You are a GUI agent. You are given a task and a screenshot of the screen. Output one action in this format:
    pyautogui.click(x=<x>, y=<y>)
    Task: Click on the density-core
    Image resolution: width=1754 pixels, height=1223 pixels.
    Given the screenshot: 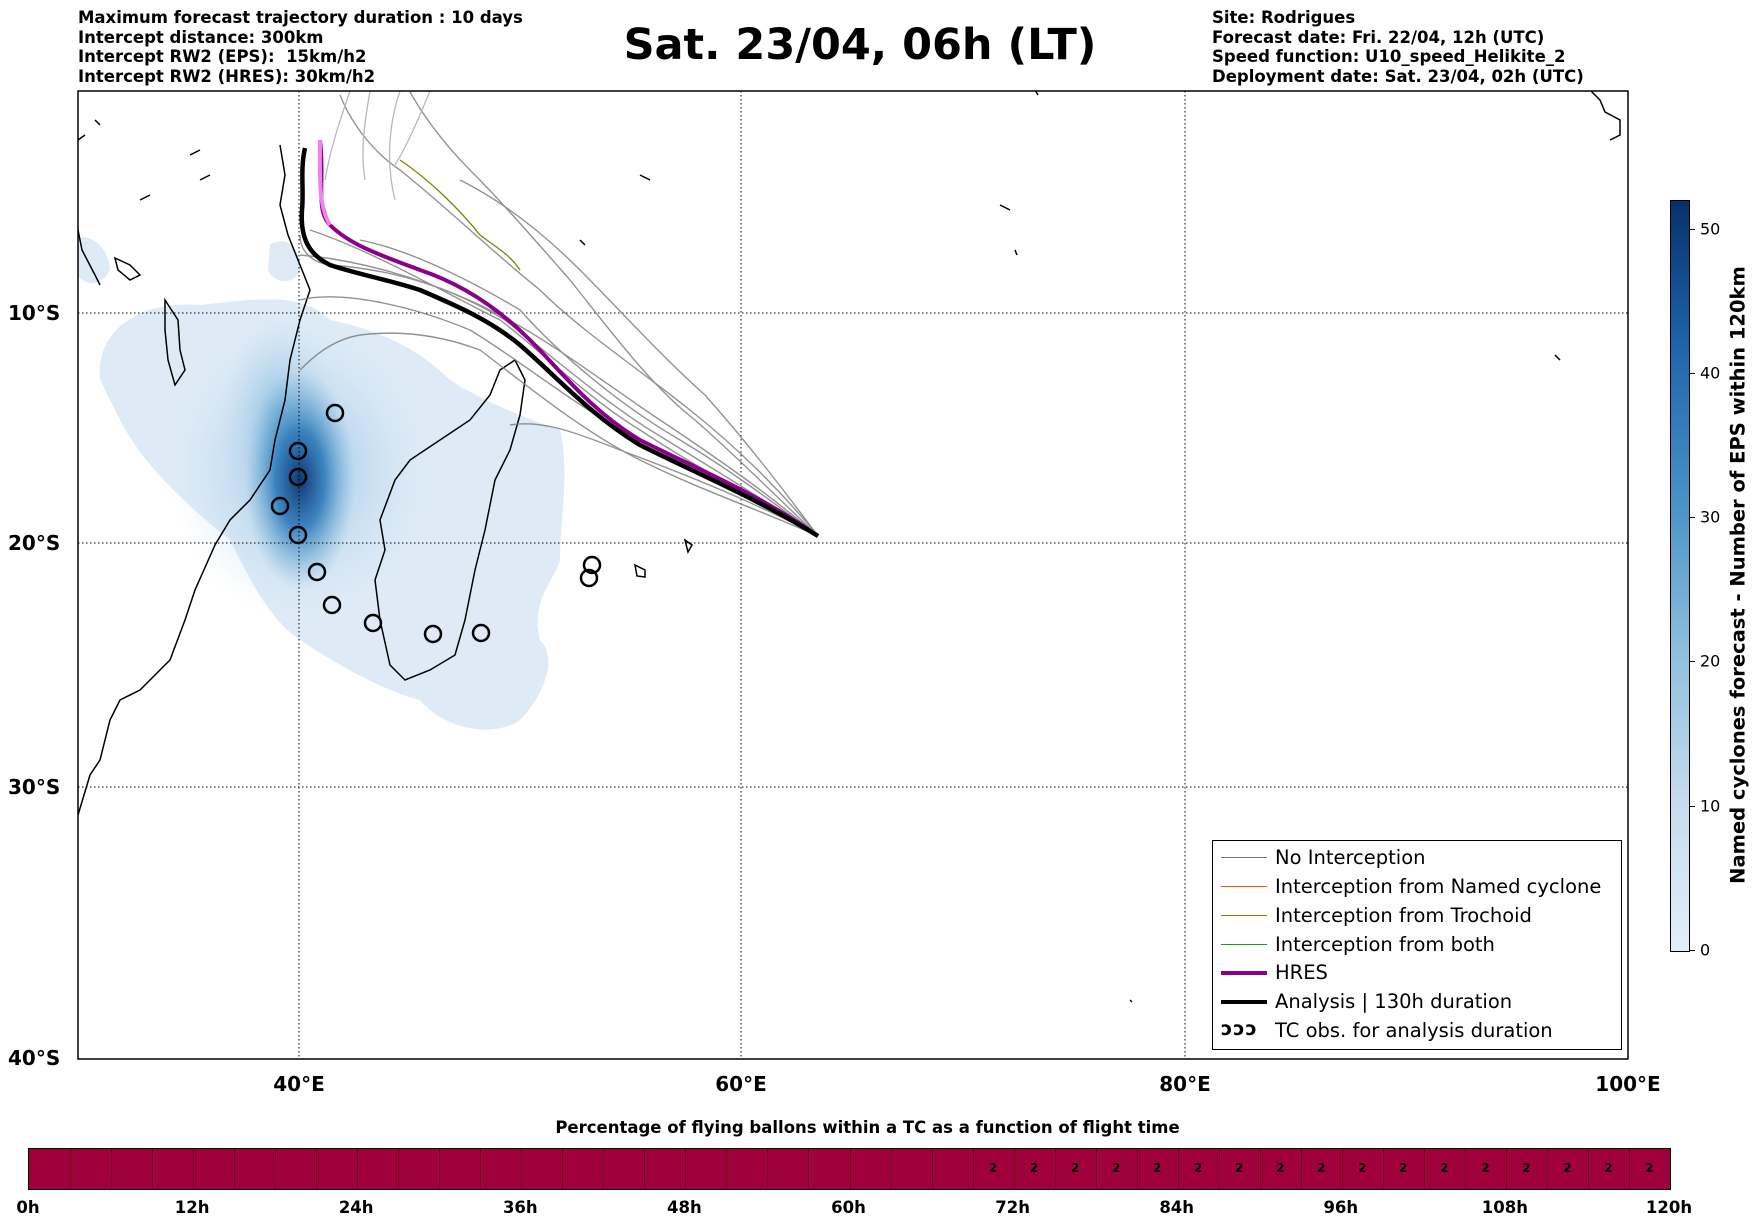 What is the action you would take?
    pyautogui.click(x=300, y=480)
    